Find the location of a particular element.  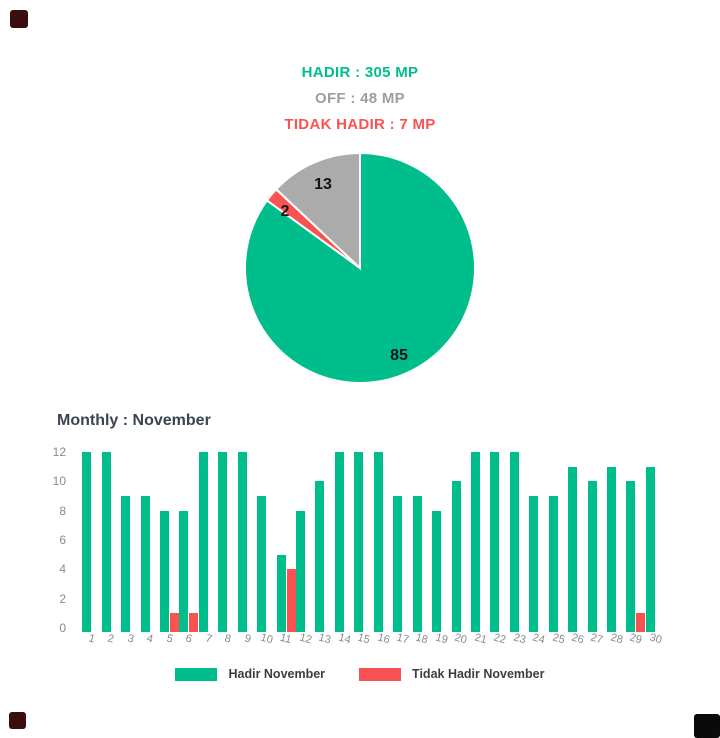

attendance-pie-chart: 85 2 13 is located at coordinates (360, 268).